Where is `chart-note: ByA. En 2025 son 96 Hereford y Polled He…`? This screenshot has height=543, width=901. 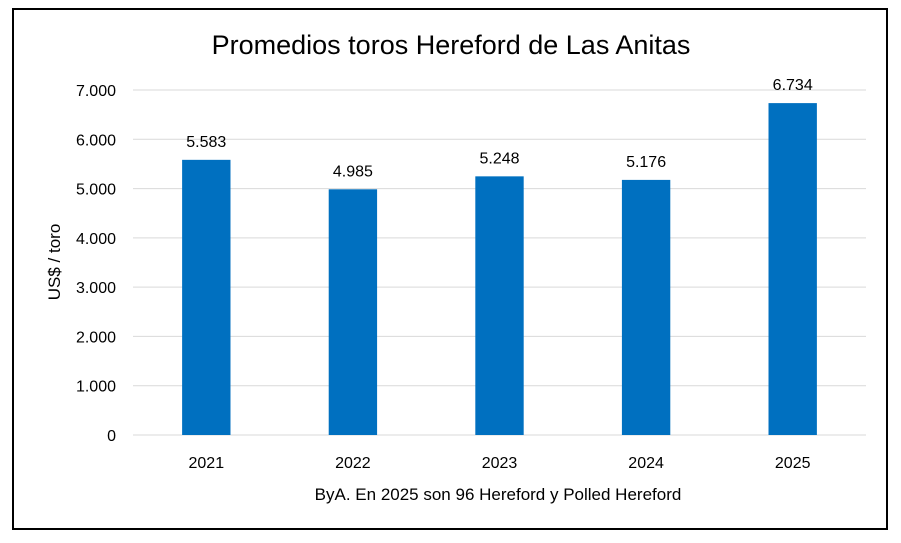
chart-note: ByA. En 2025 son 96 Hereford y Polled He… is located at coordinates (498, 494).